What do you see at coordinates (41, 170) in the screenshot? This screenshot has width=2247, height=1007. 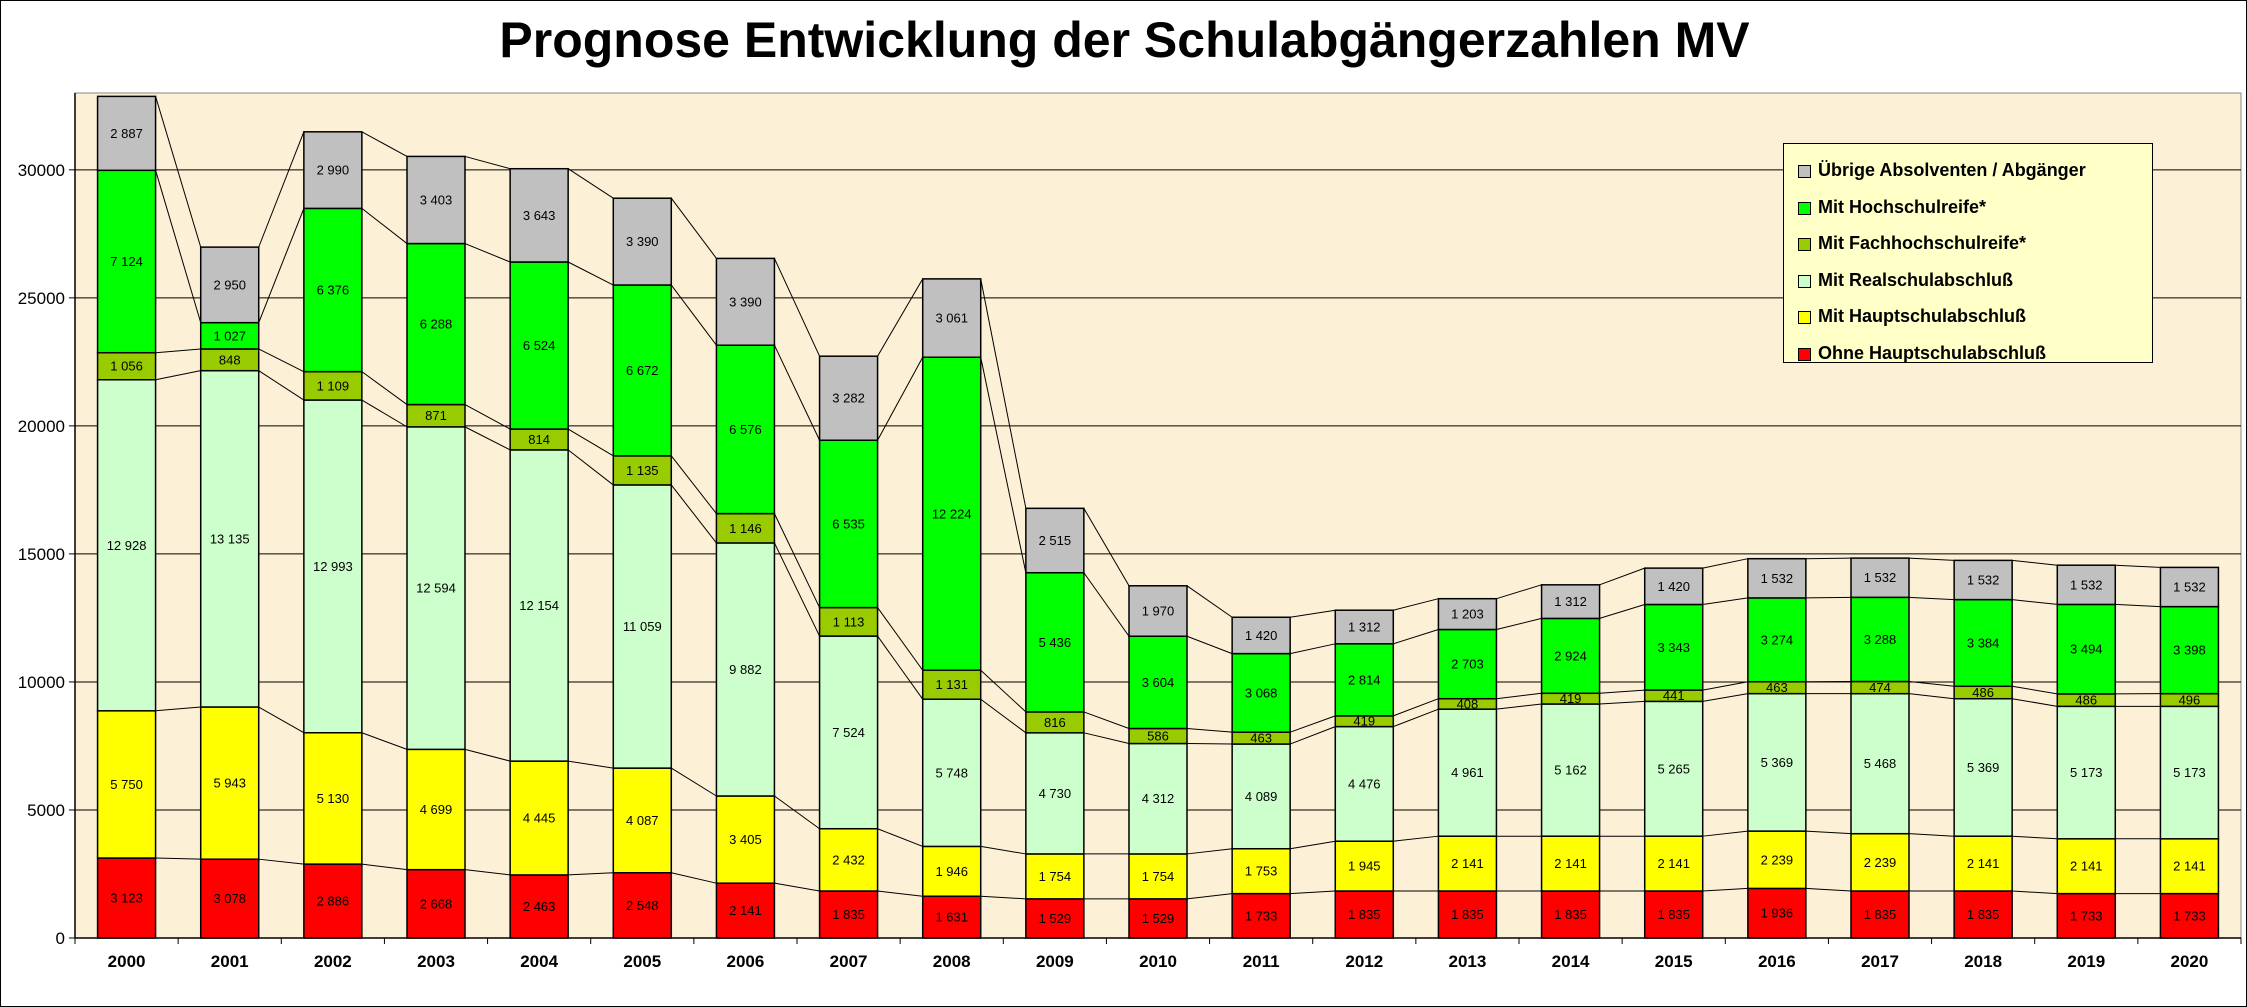 I see `y-tick-label: 30000` at bounding box center [41, 170].